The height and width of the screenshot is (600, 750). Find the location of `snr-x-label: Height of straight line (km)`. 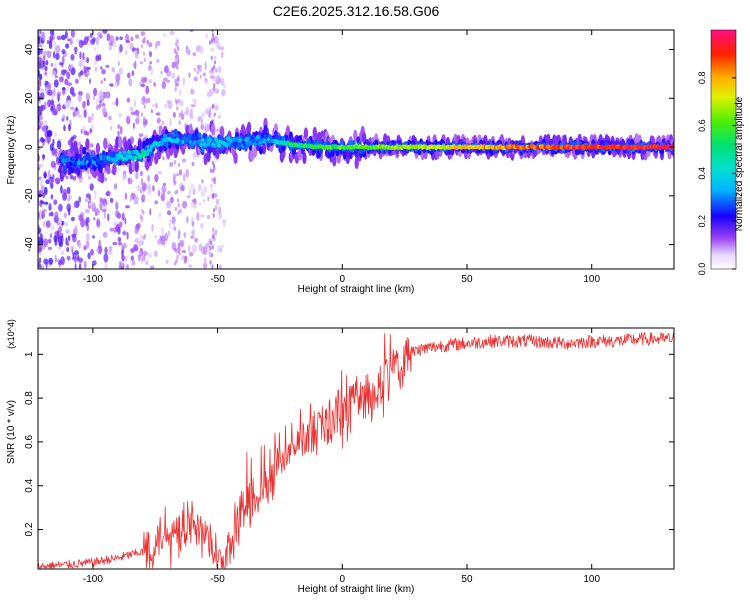

snr-x-label: Height of straight line (km) is located at coordinates (356, 589).